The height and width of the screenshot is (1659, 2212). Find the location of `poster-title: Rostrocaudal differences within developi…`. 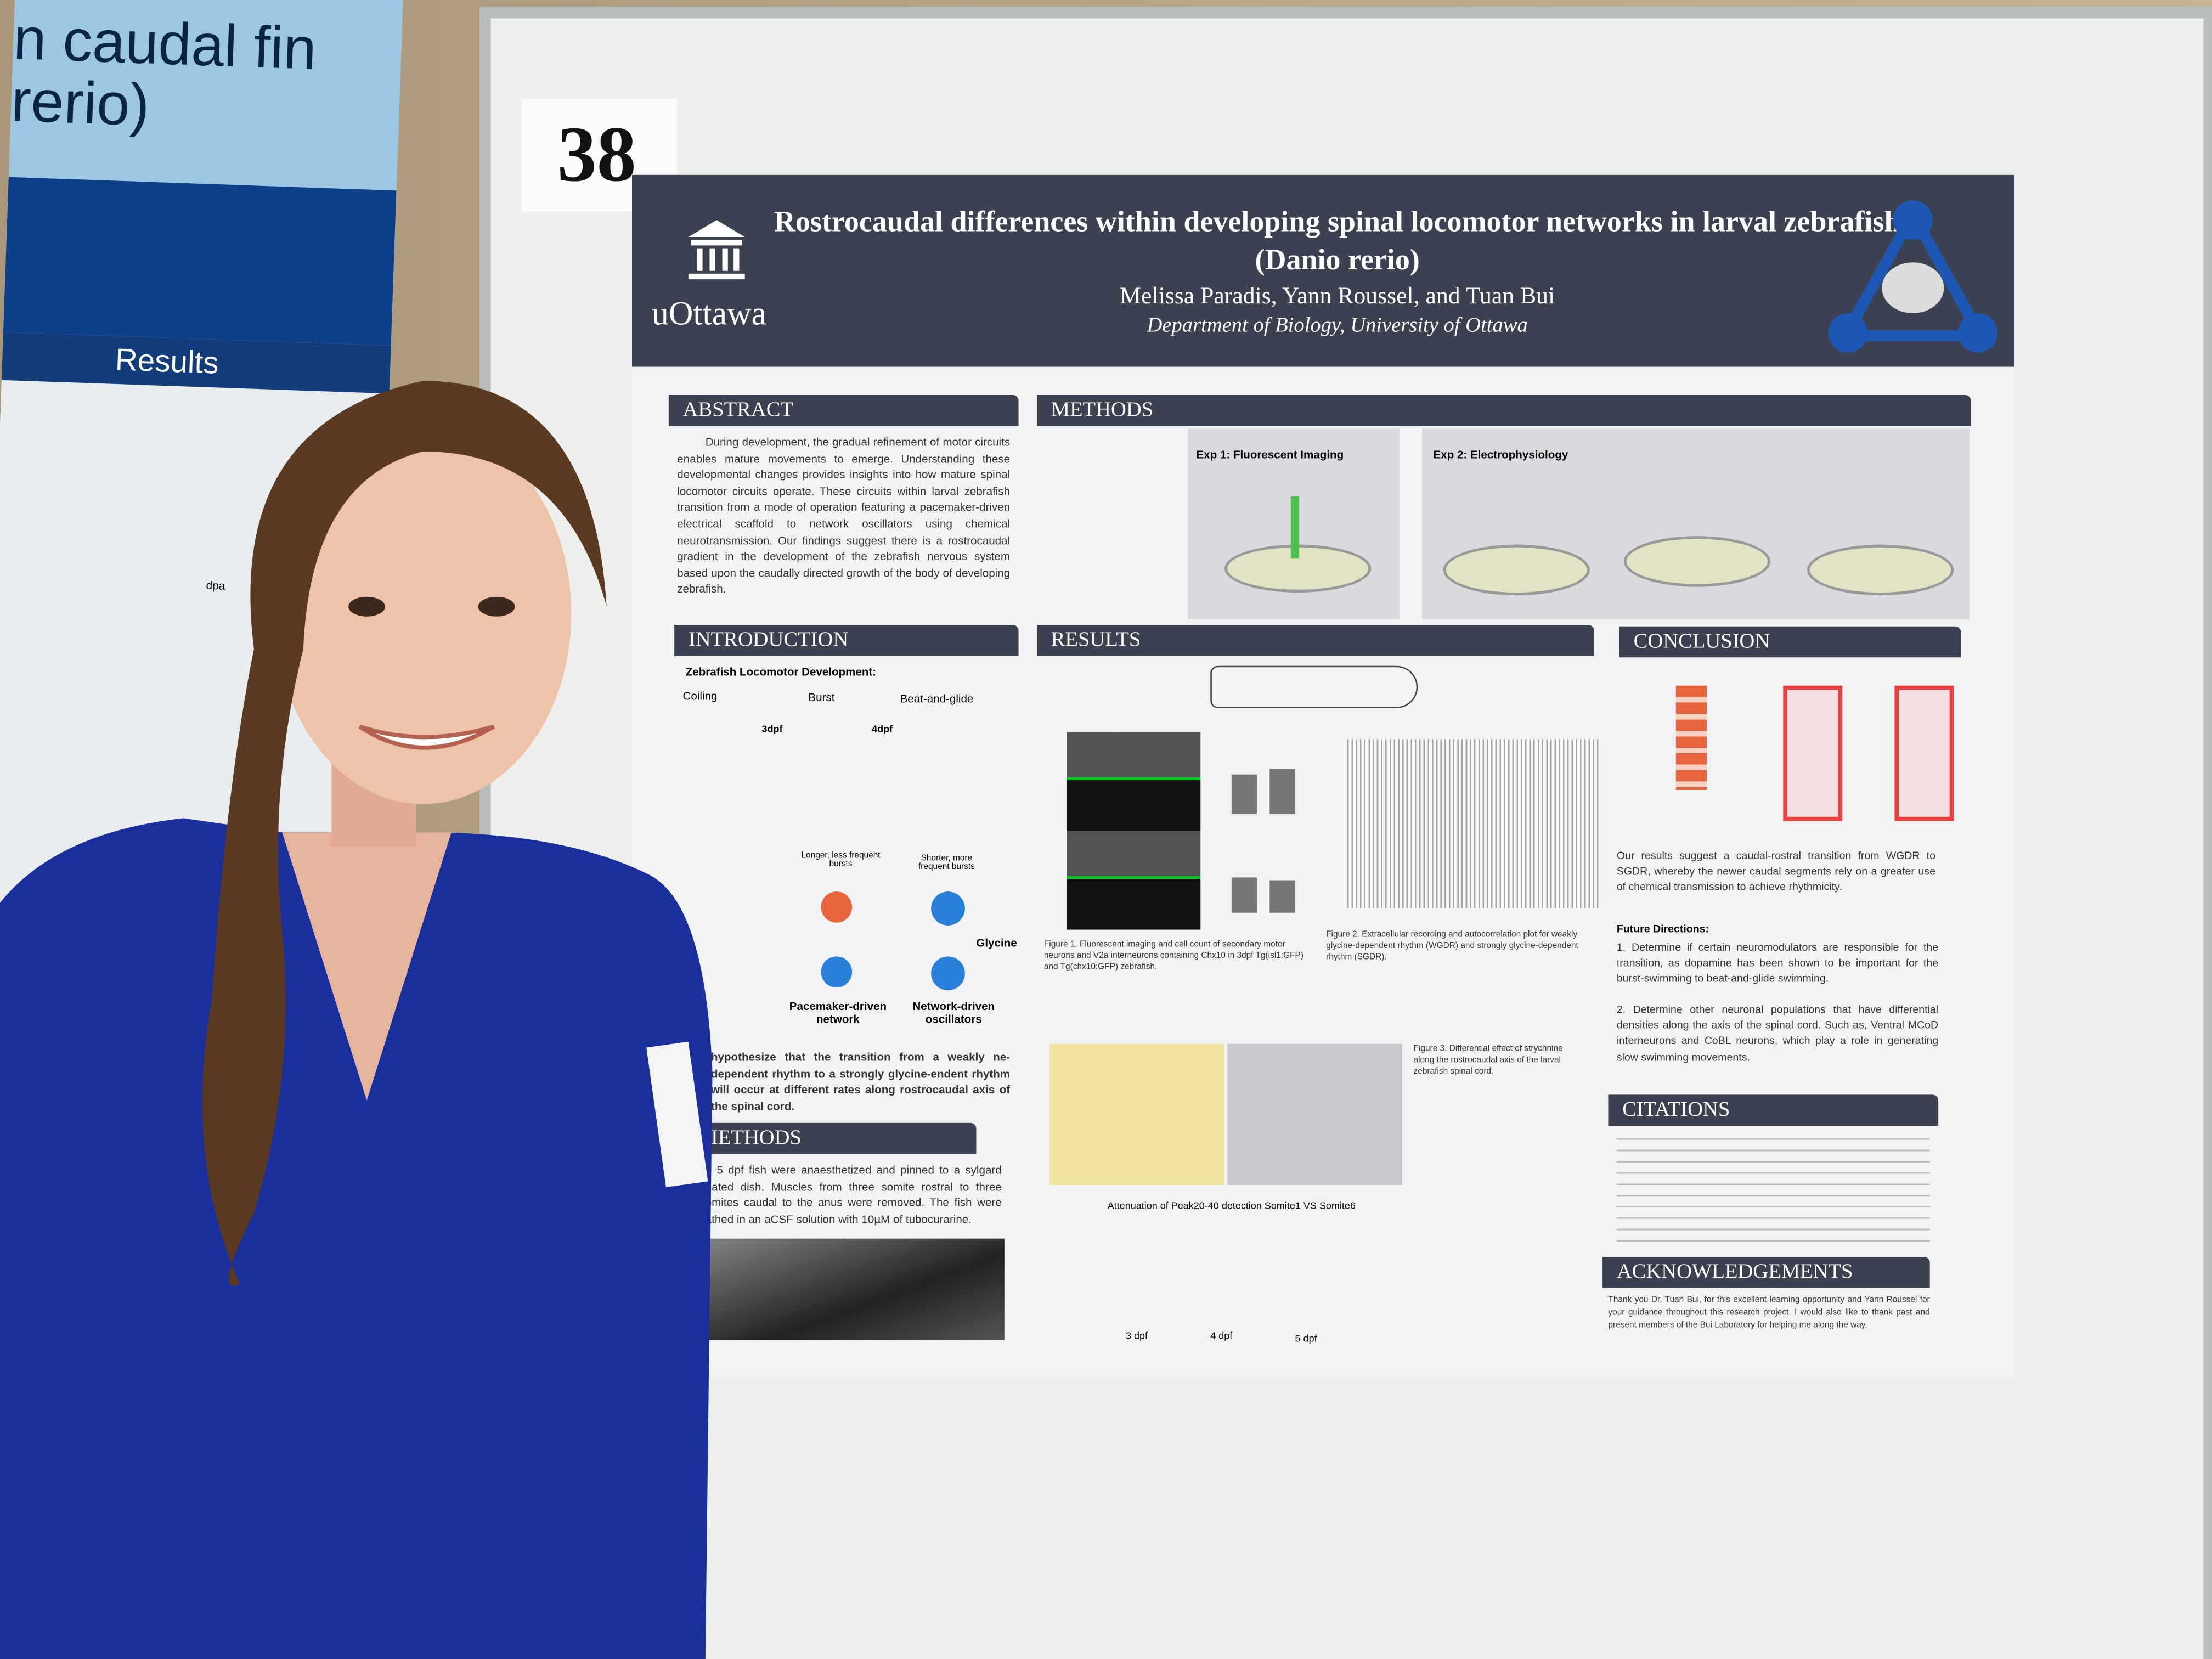

poster-title: Rostrocaudal differences within developi… is located at coordinates (1338, 240).